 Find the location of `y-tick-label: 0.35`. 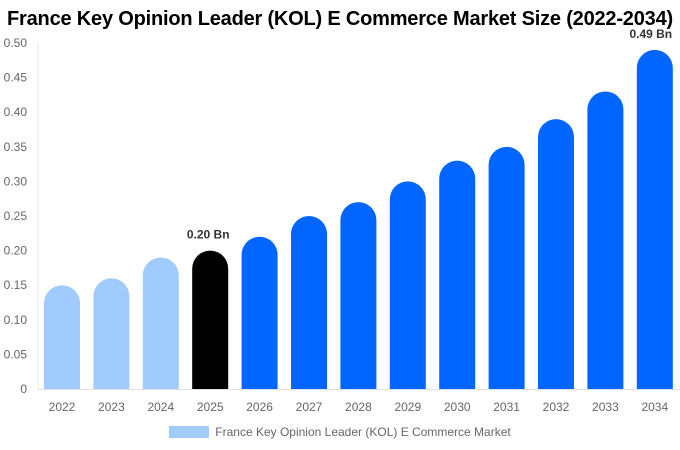

y-tick-label: 0.35 is located at coordinates (16, 147).